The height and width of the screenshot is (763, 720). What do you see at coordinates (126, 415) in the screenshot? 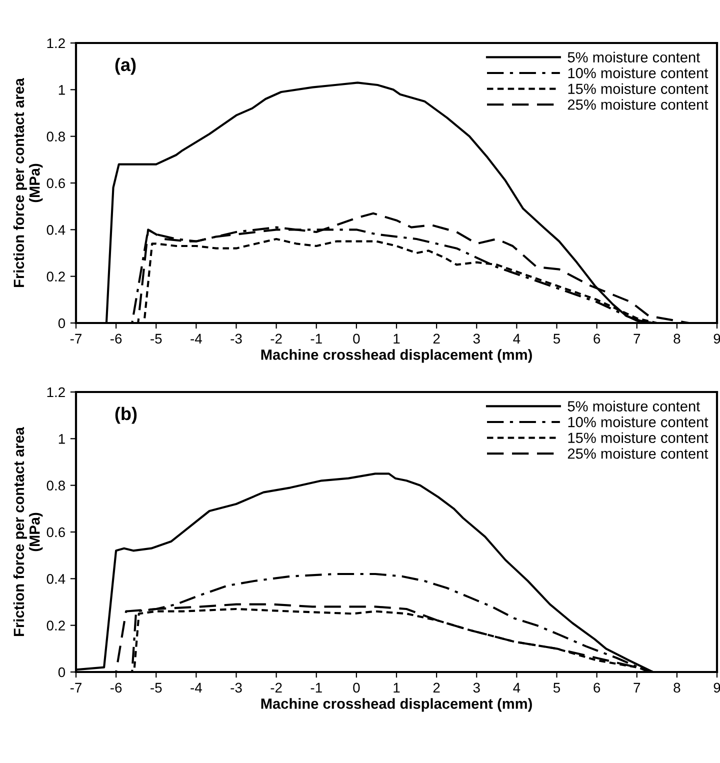
I see `annotation: (b)` at bounding box center [126, 415].